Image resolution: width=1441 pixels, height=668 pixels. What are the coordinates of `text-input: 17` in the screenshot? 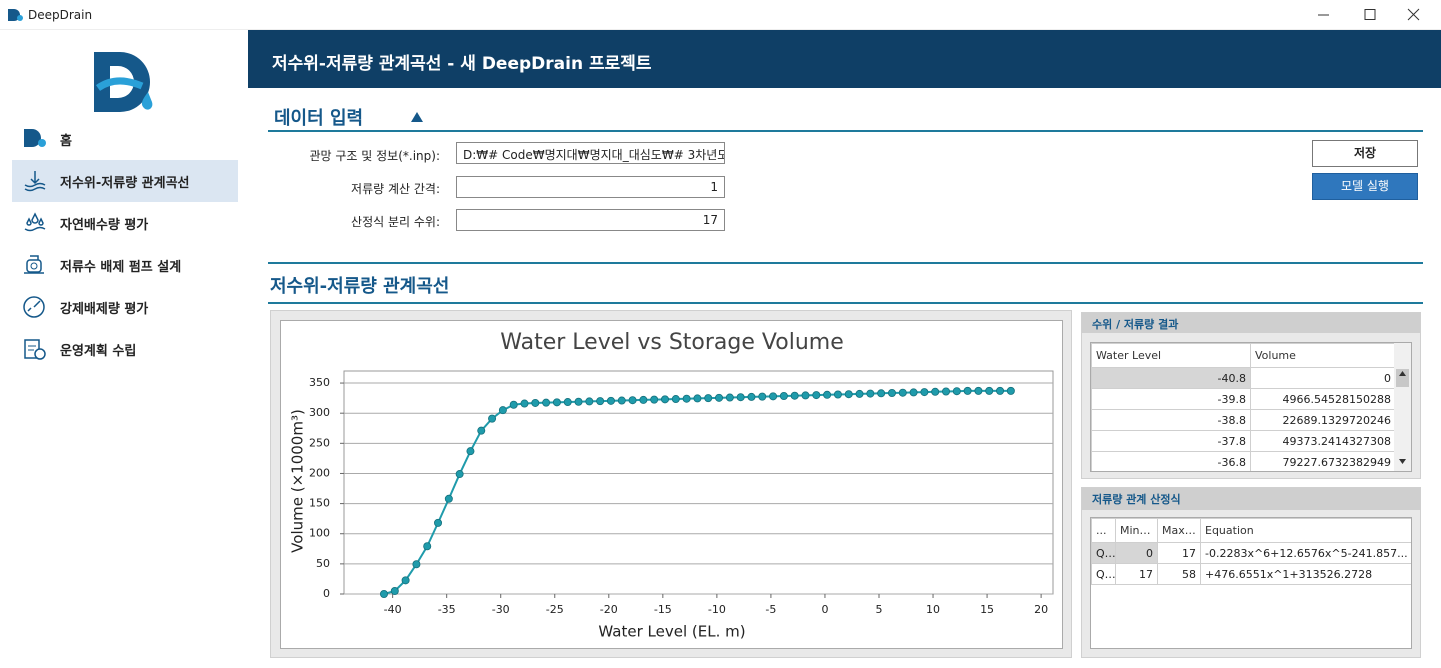 It's located at (590, 220).